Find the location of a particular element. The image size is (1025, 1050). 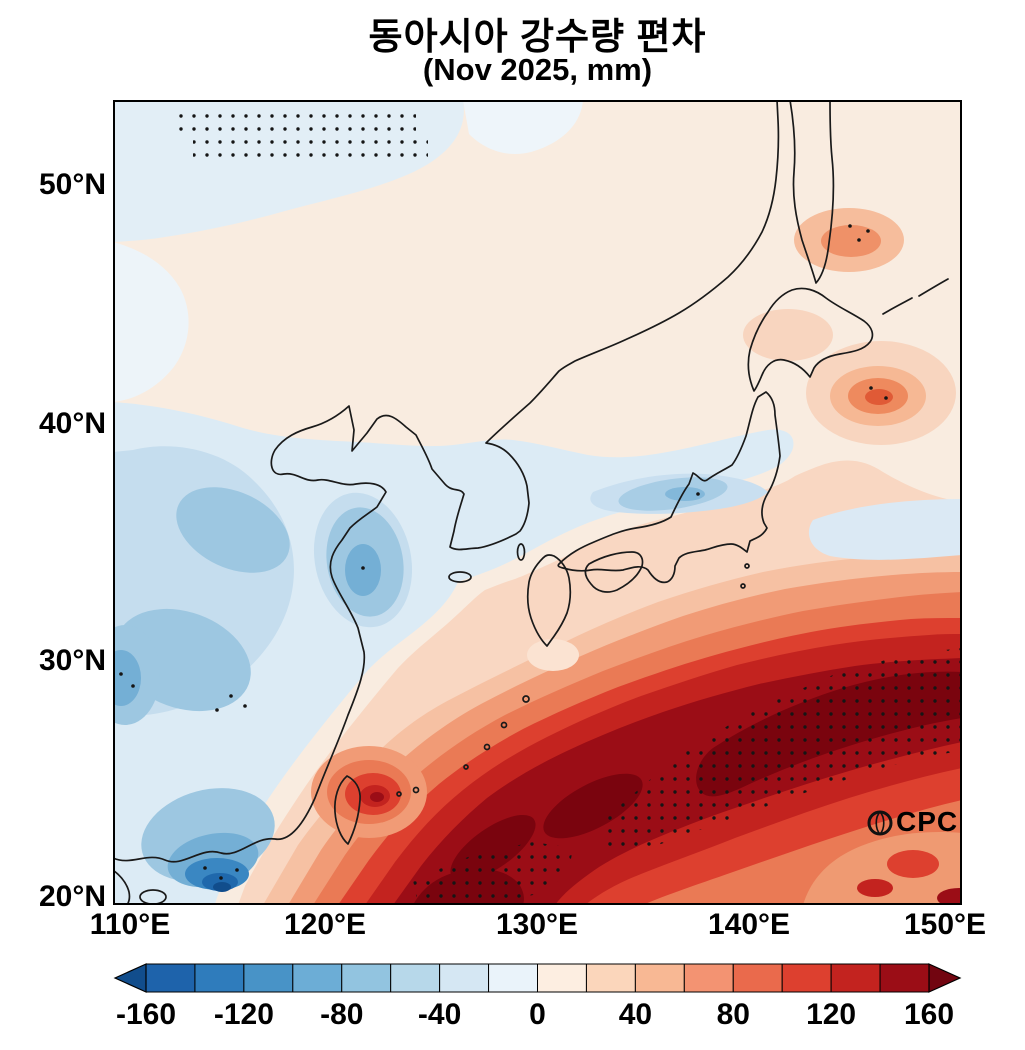

y-axis-tick-30n: 30°N is located at coordinates (72, 660).